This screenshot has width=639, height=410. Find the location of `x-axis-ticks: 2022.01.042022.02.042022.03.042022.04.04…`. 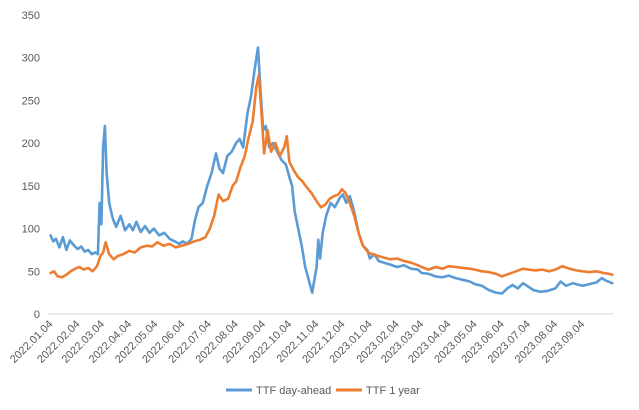

x-axis-ticks: 2022.01.042022.02.042022.03.042022.04.04… is located at coordinates (297, 341).